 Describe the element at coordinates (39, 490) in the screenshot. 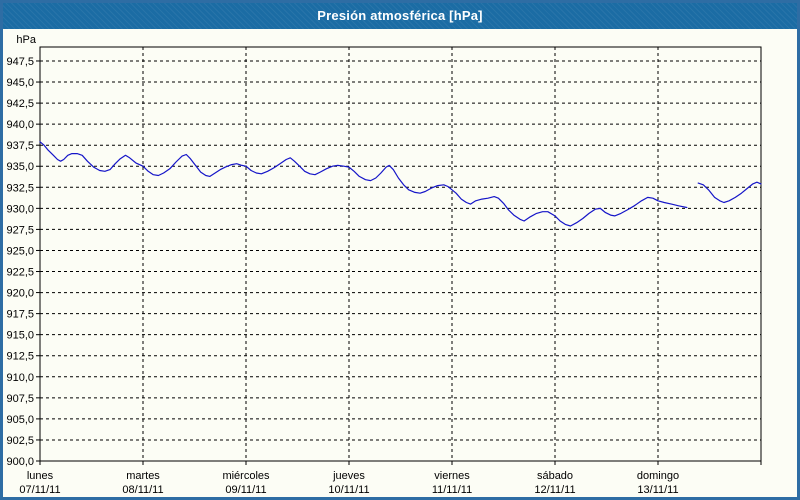

I see `x-axis-date-label: 07/11/11` at that location.